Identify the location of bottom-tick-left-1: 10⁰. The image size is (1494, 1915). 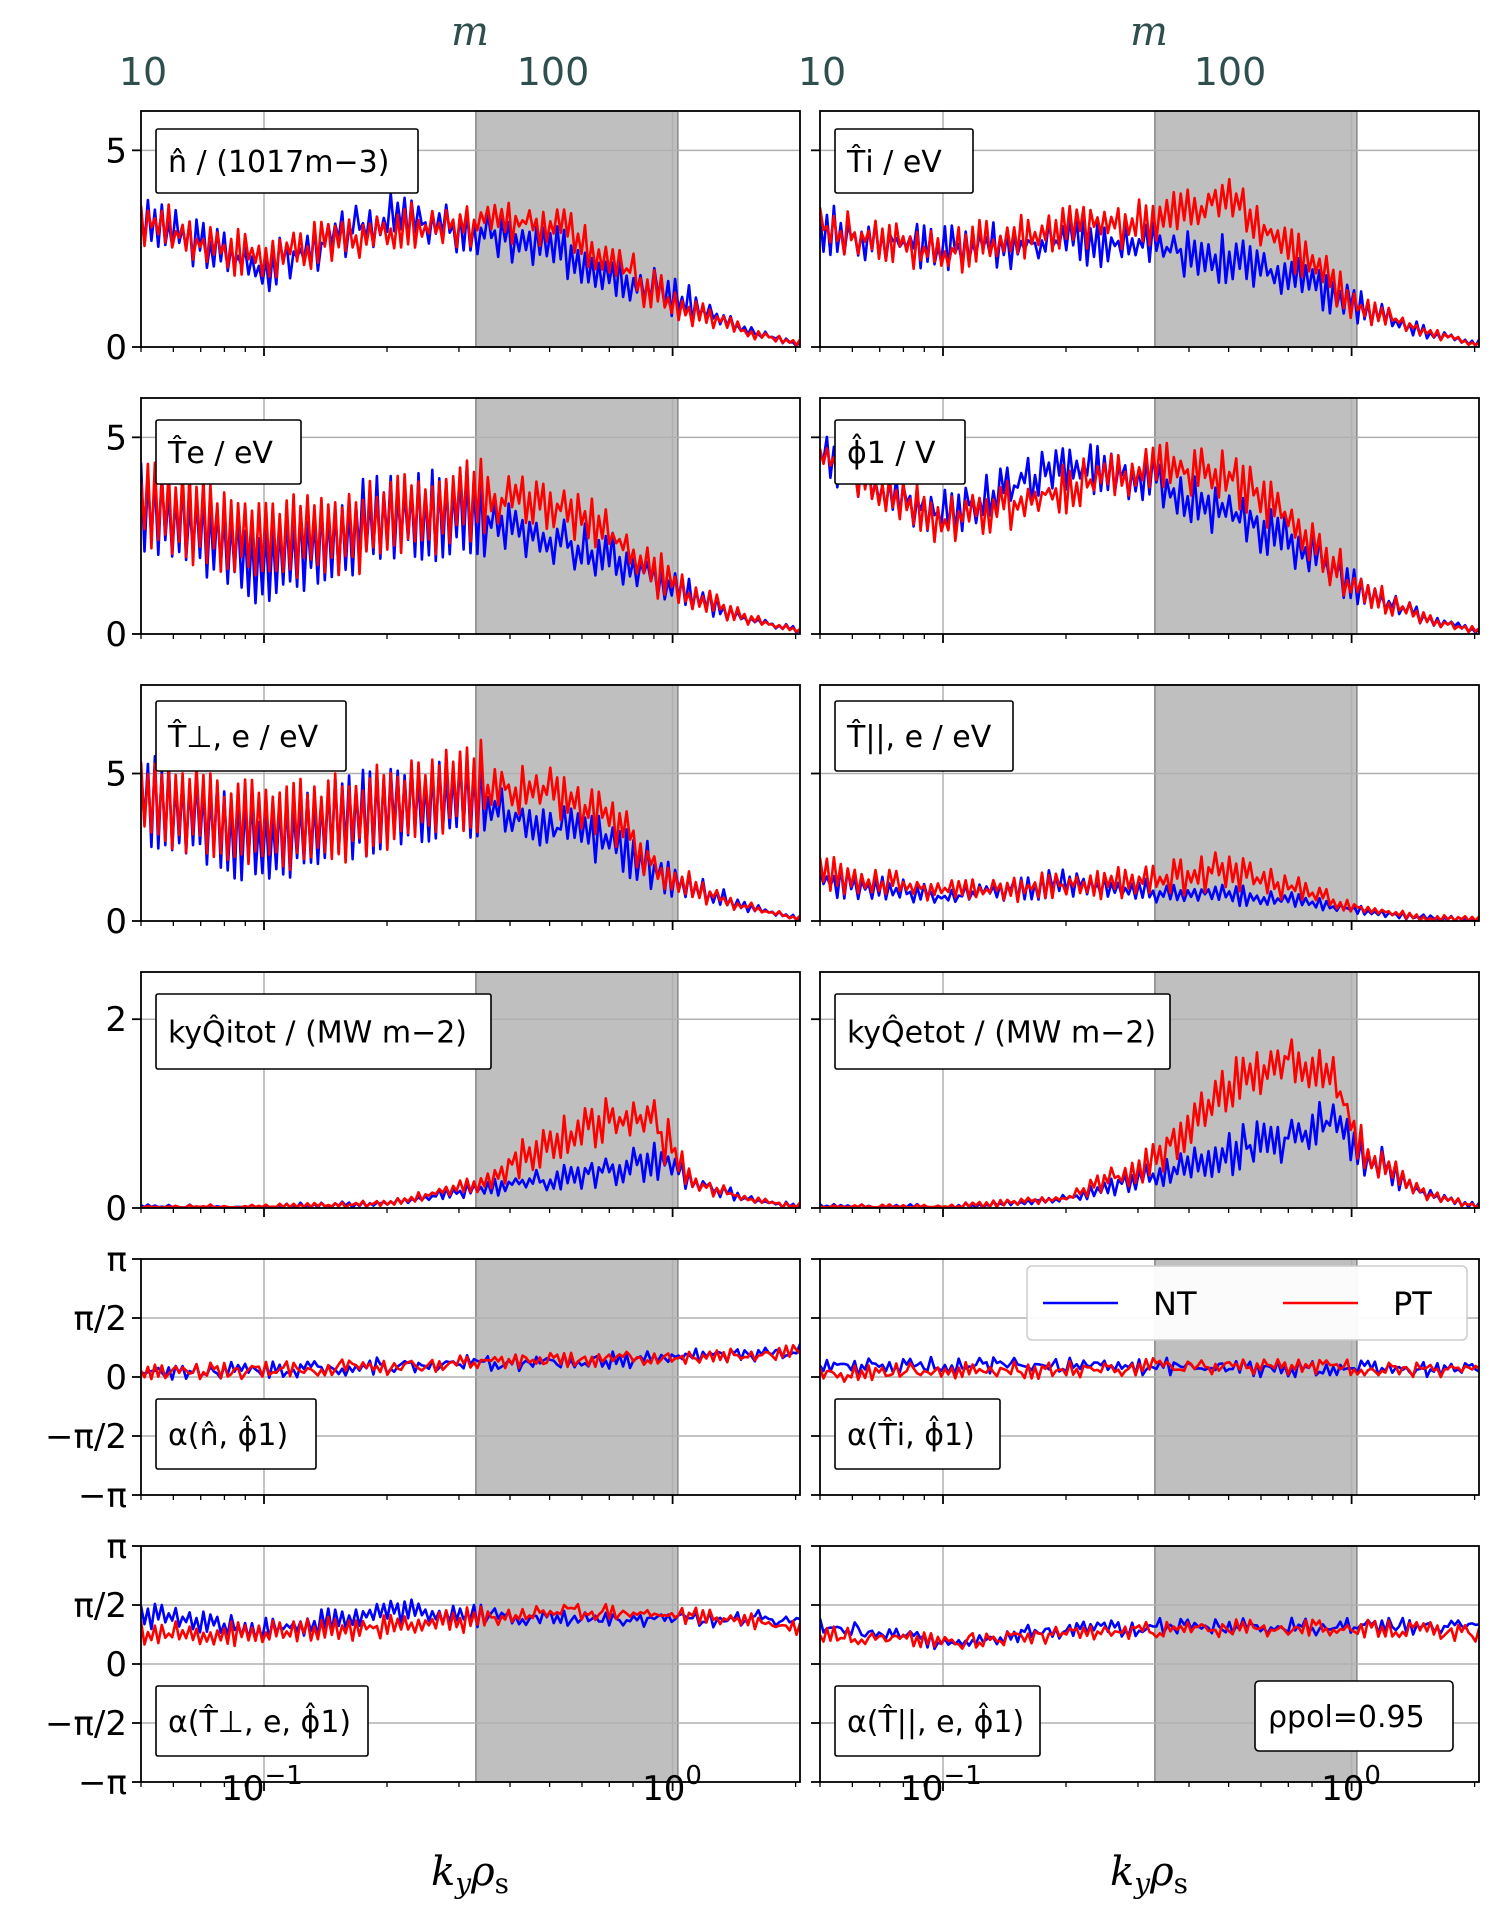
(672, 1785).